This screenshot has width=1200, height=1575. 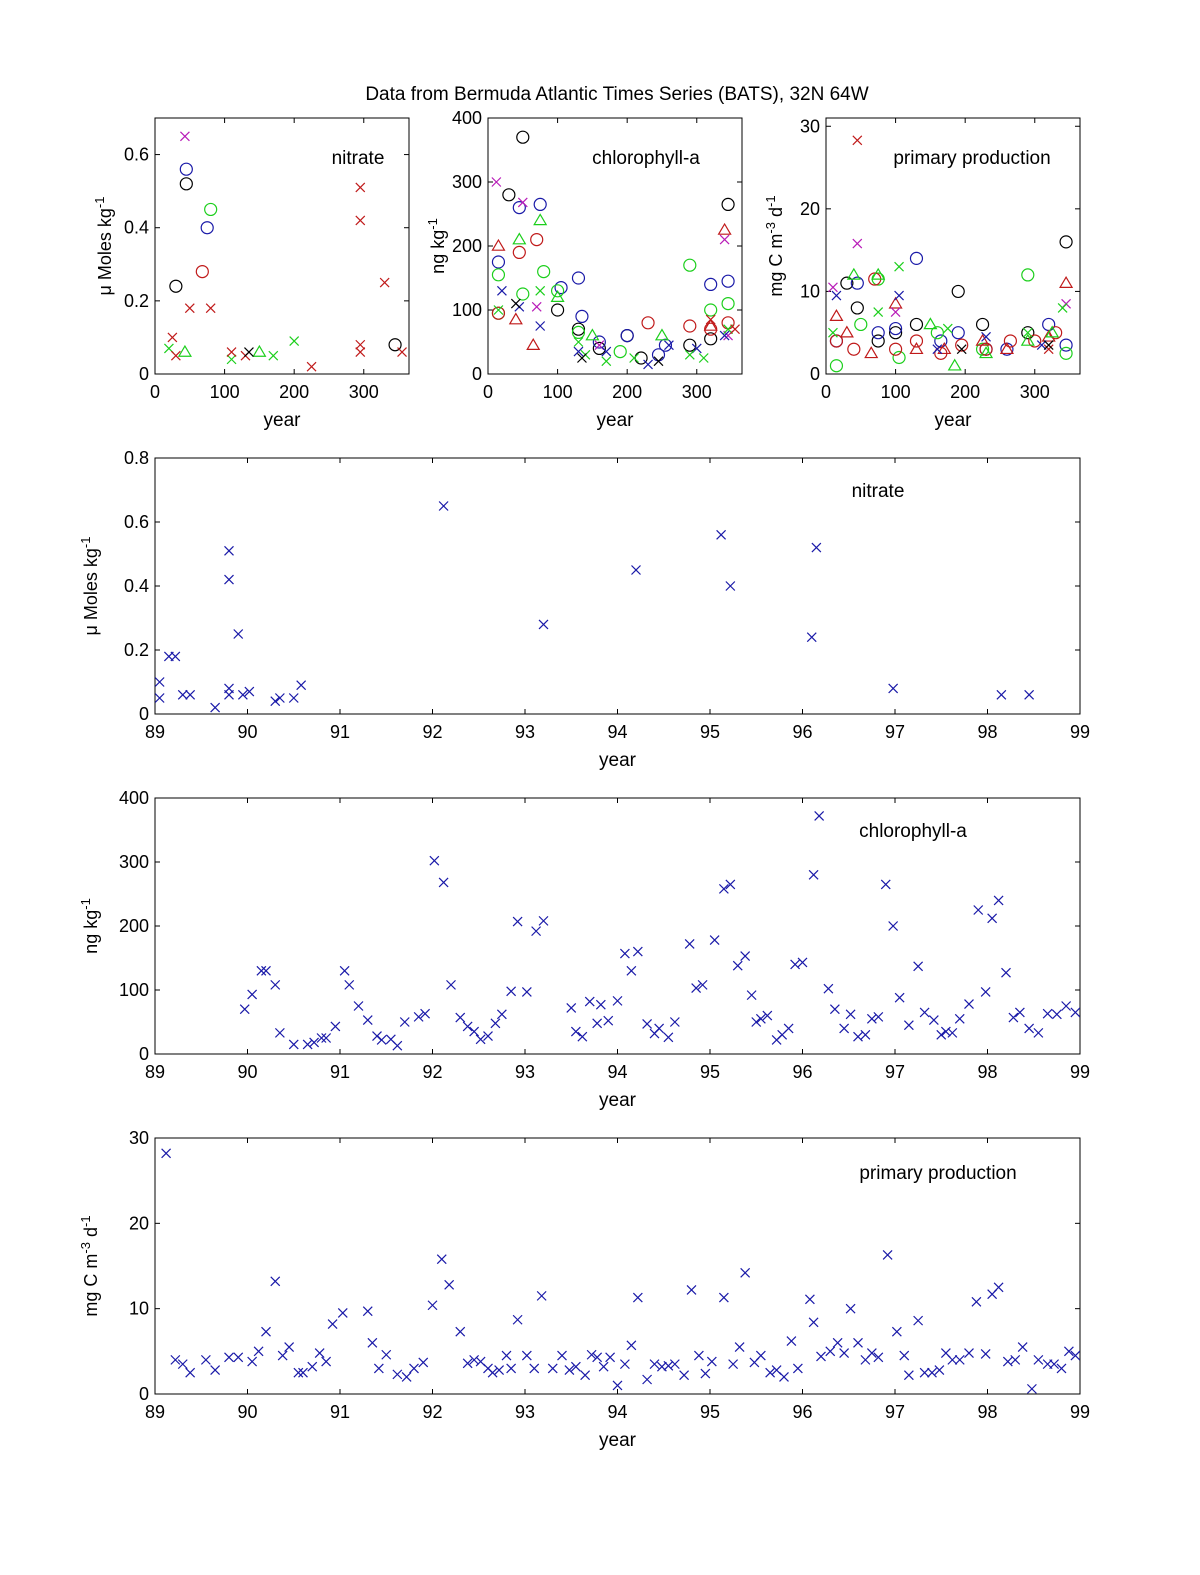 I want to click on y-tick-label: 30, so click(x=810, y=126).